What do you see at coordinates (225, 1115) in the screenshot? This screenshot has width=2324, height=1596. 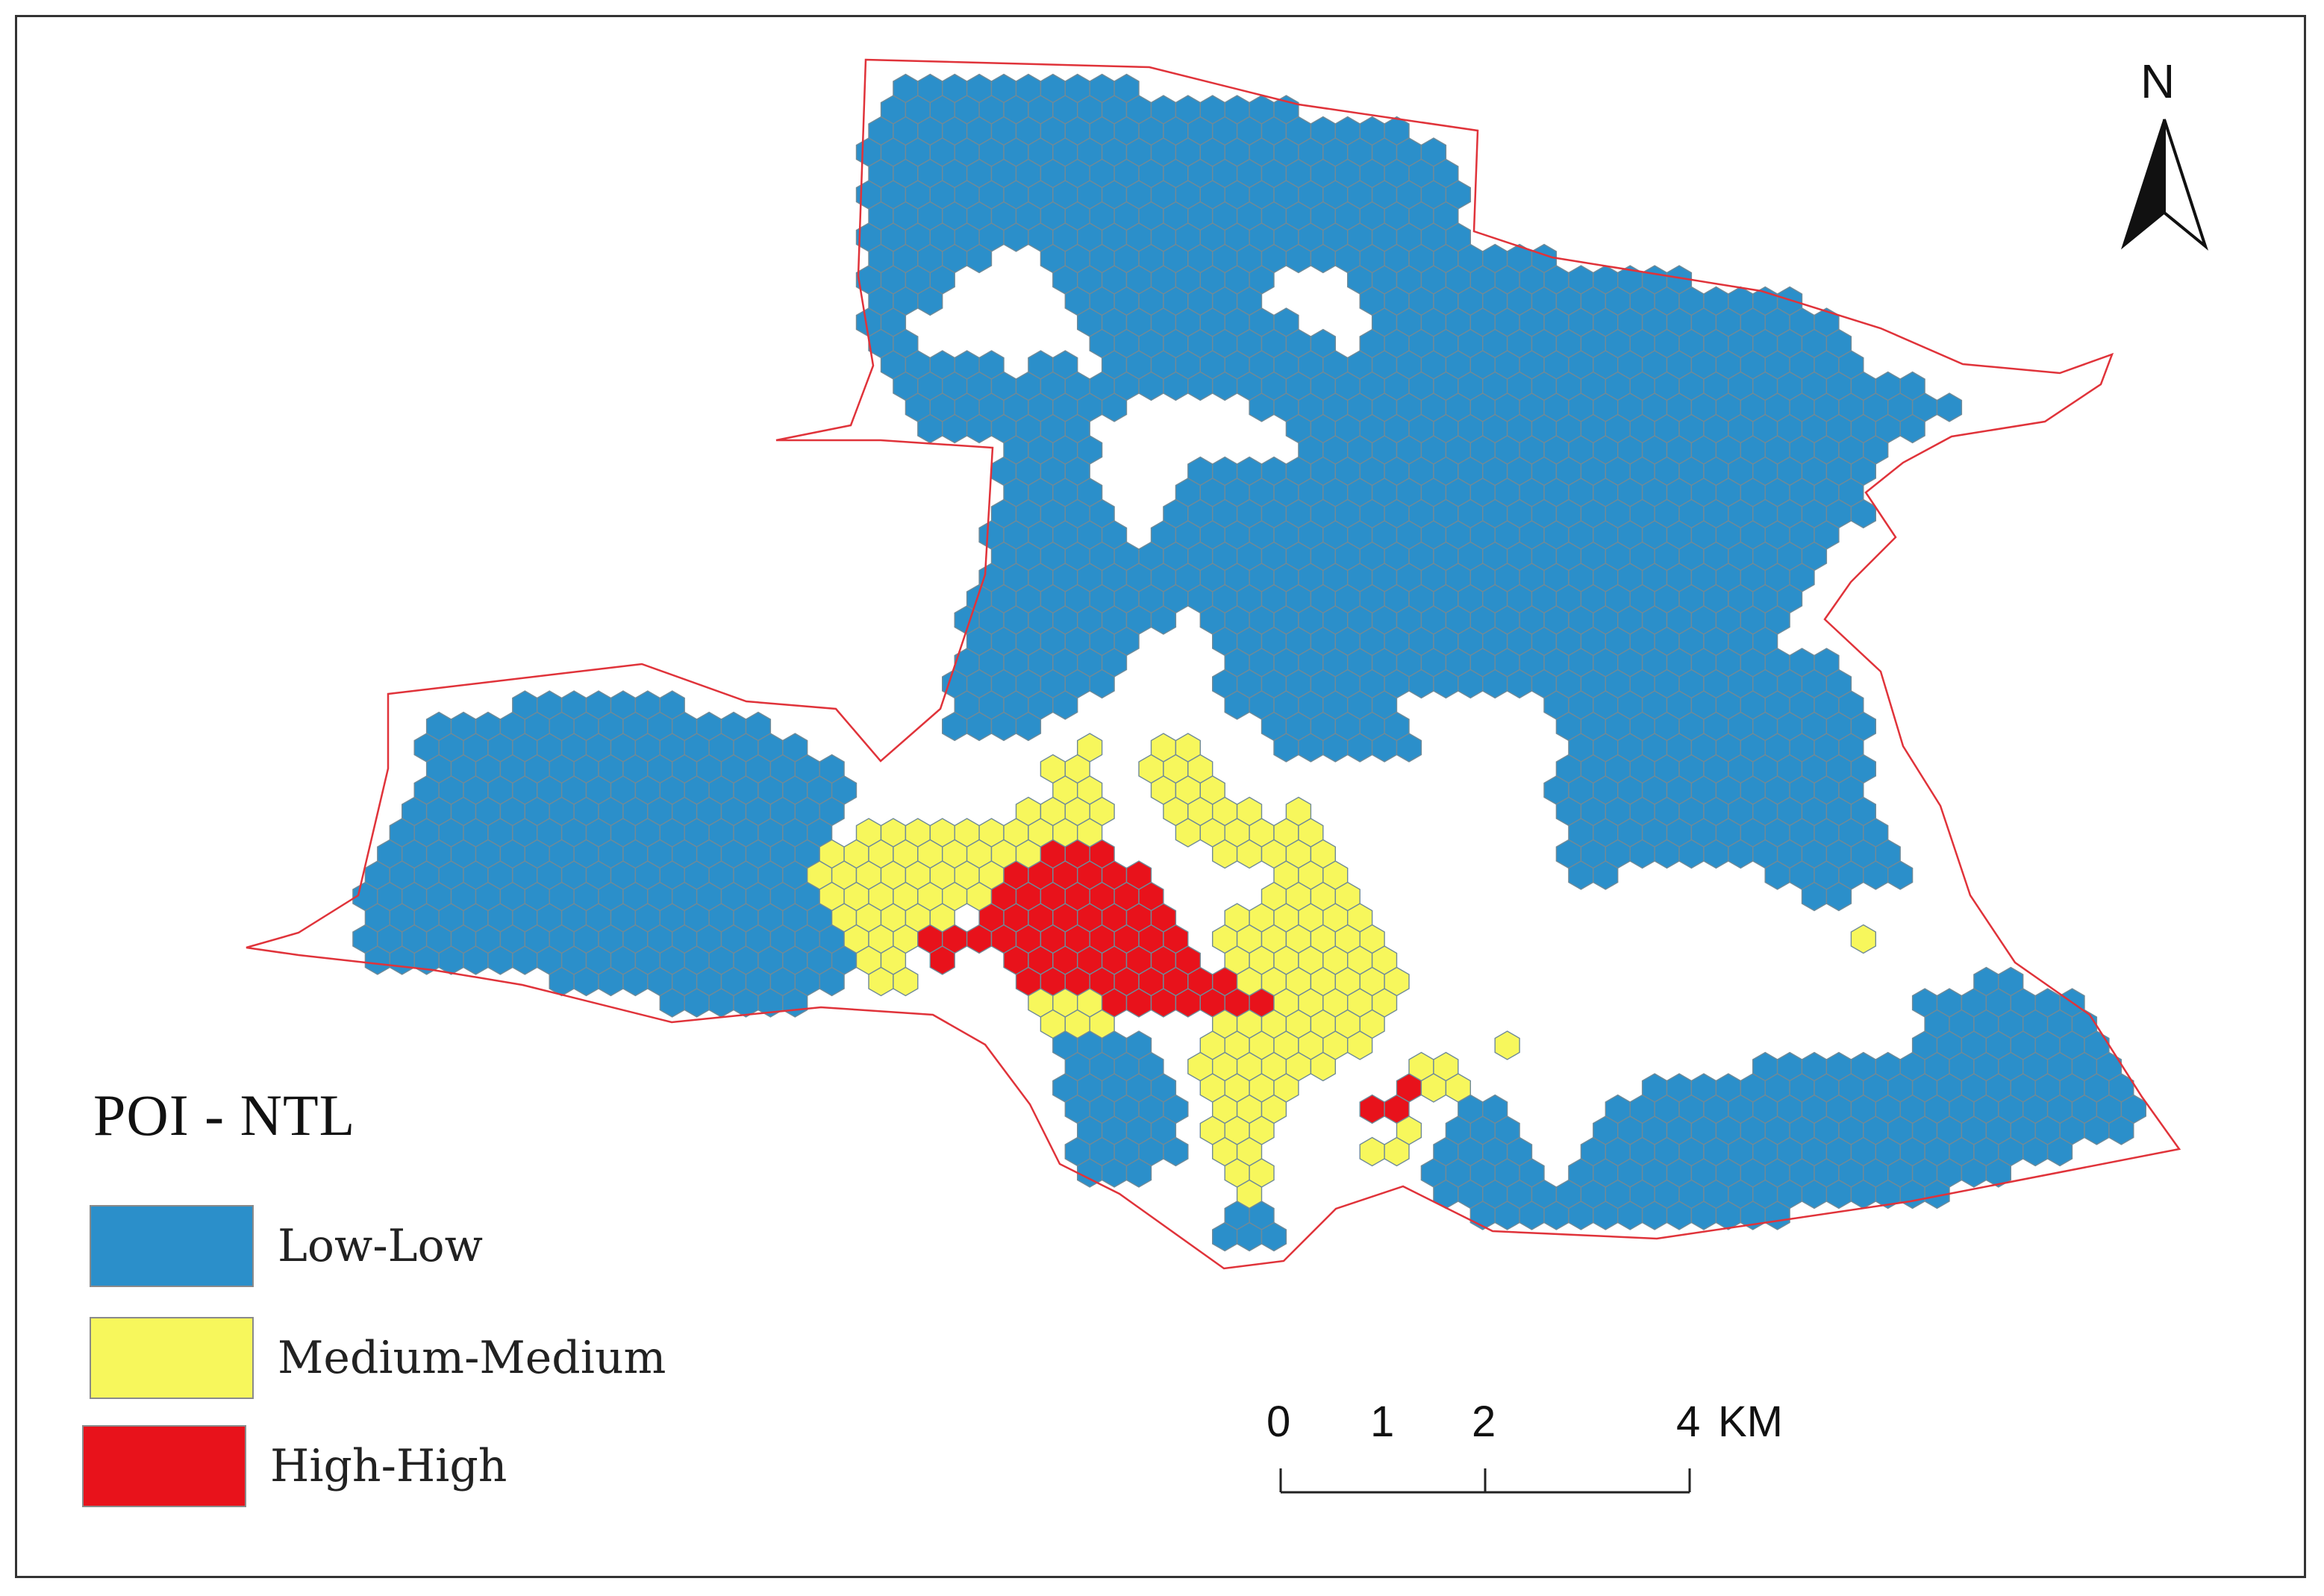 I see `legend-title: POI - NTL` at bounding box center [225, 1115].